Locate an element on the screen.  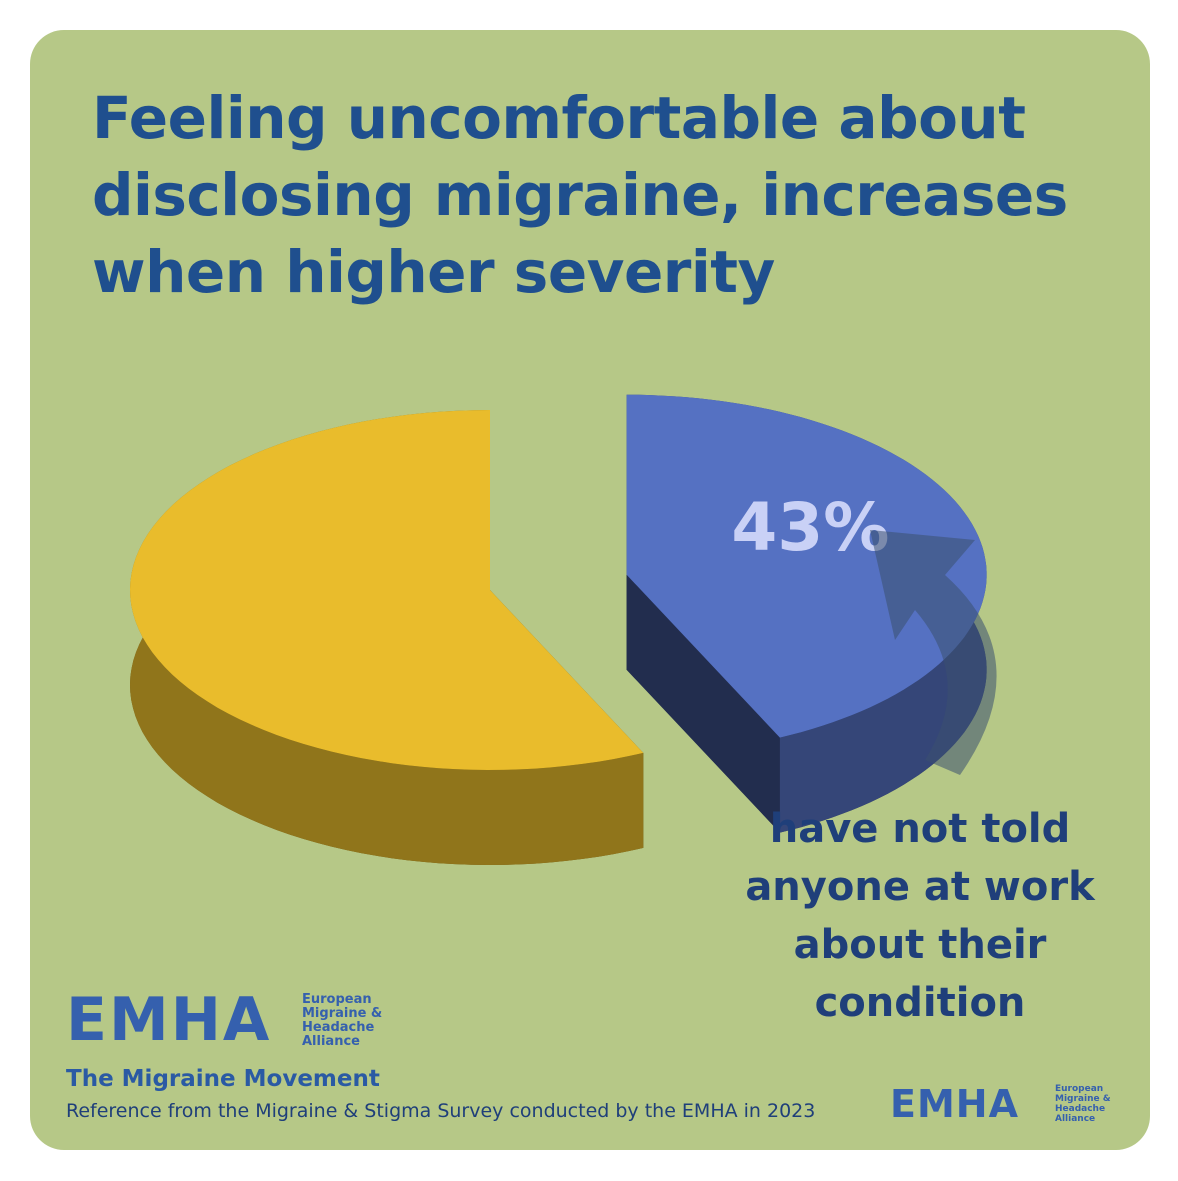
tagline: The Migraine Movement is located at coordinates (223, 1079).